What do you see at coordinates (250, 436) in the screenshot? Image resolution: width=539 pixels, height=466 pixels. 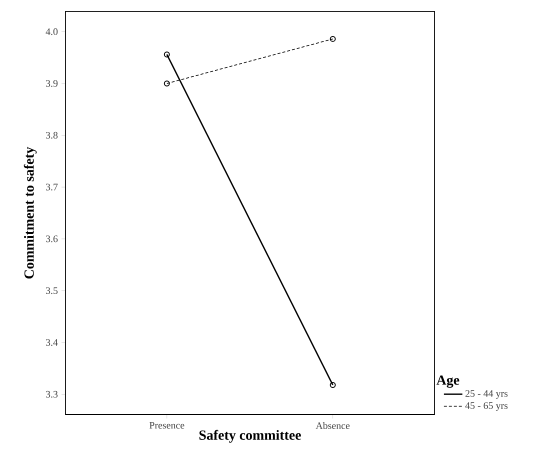 I see `x-axis-title: Safety committee` at bounding box center [250, 436].